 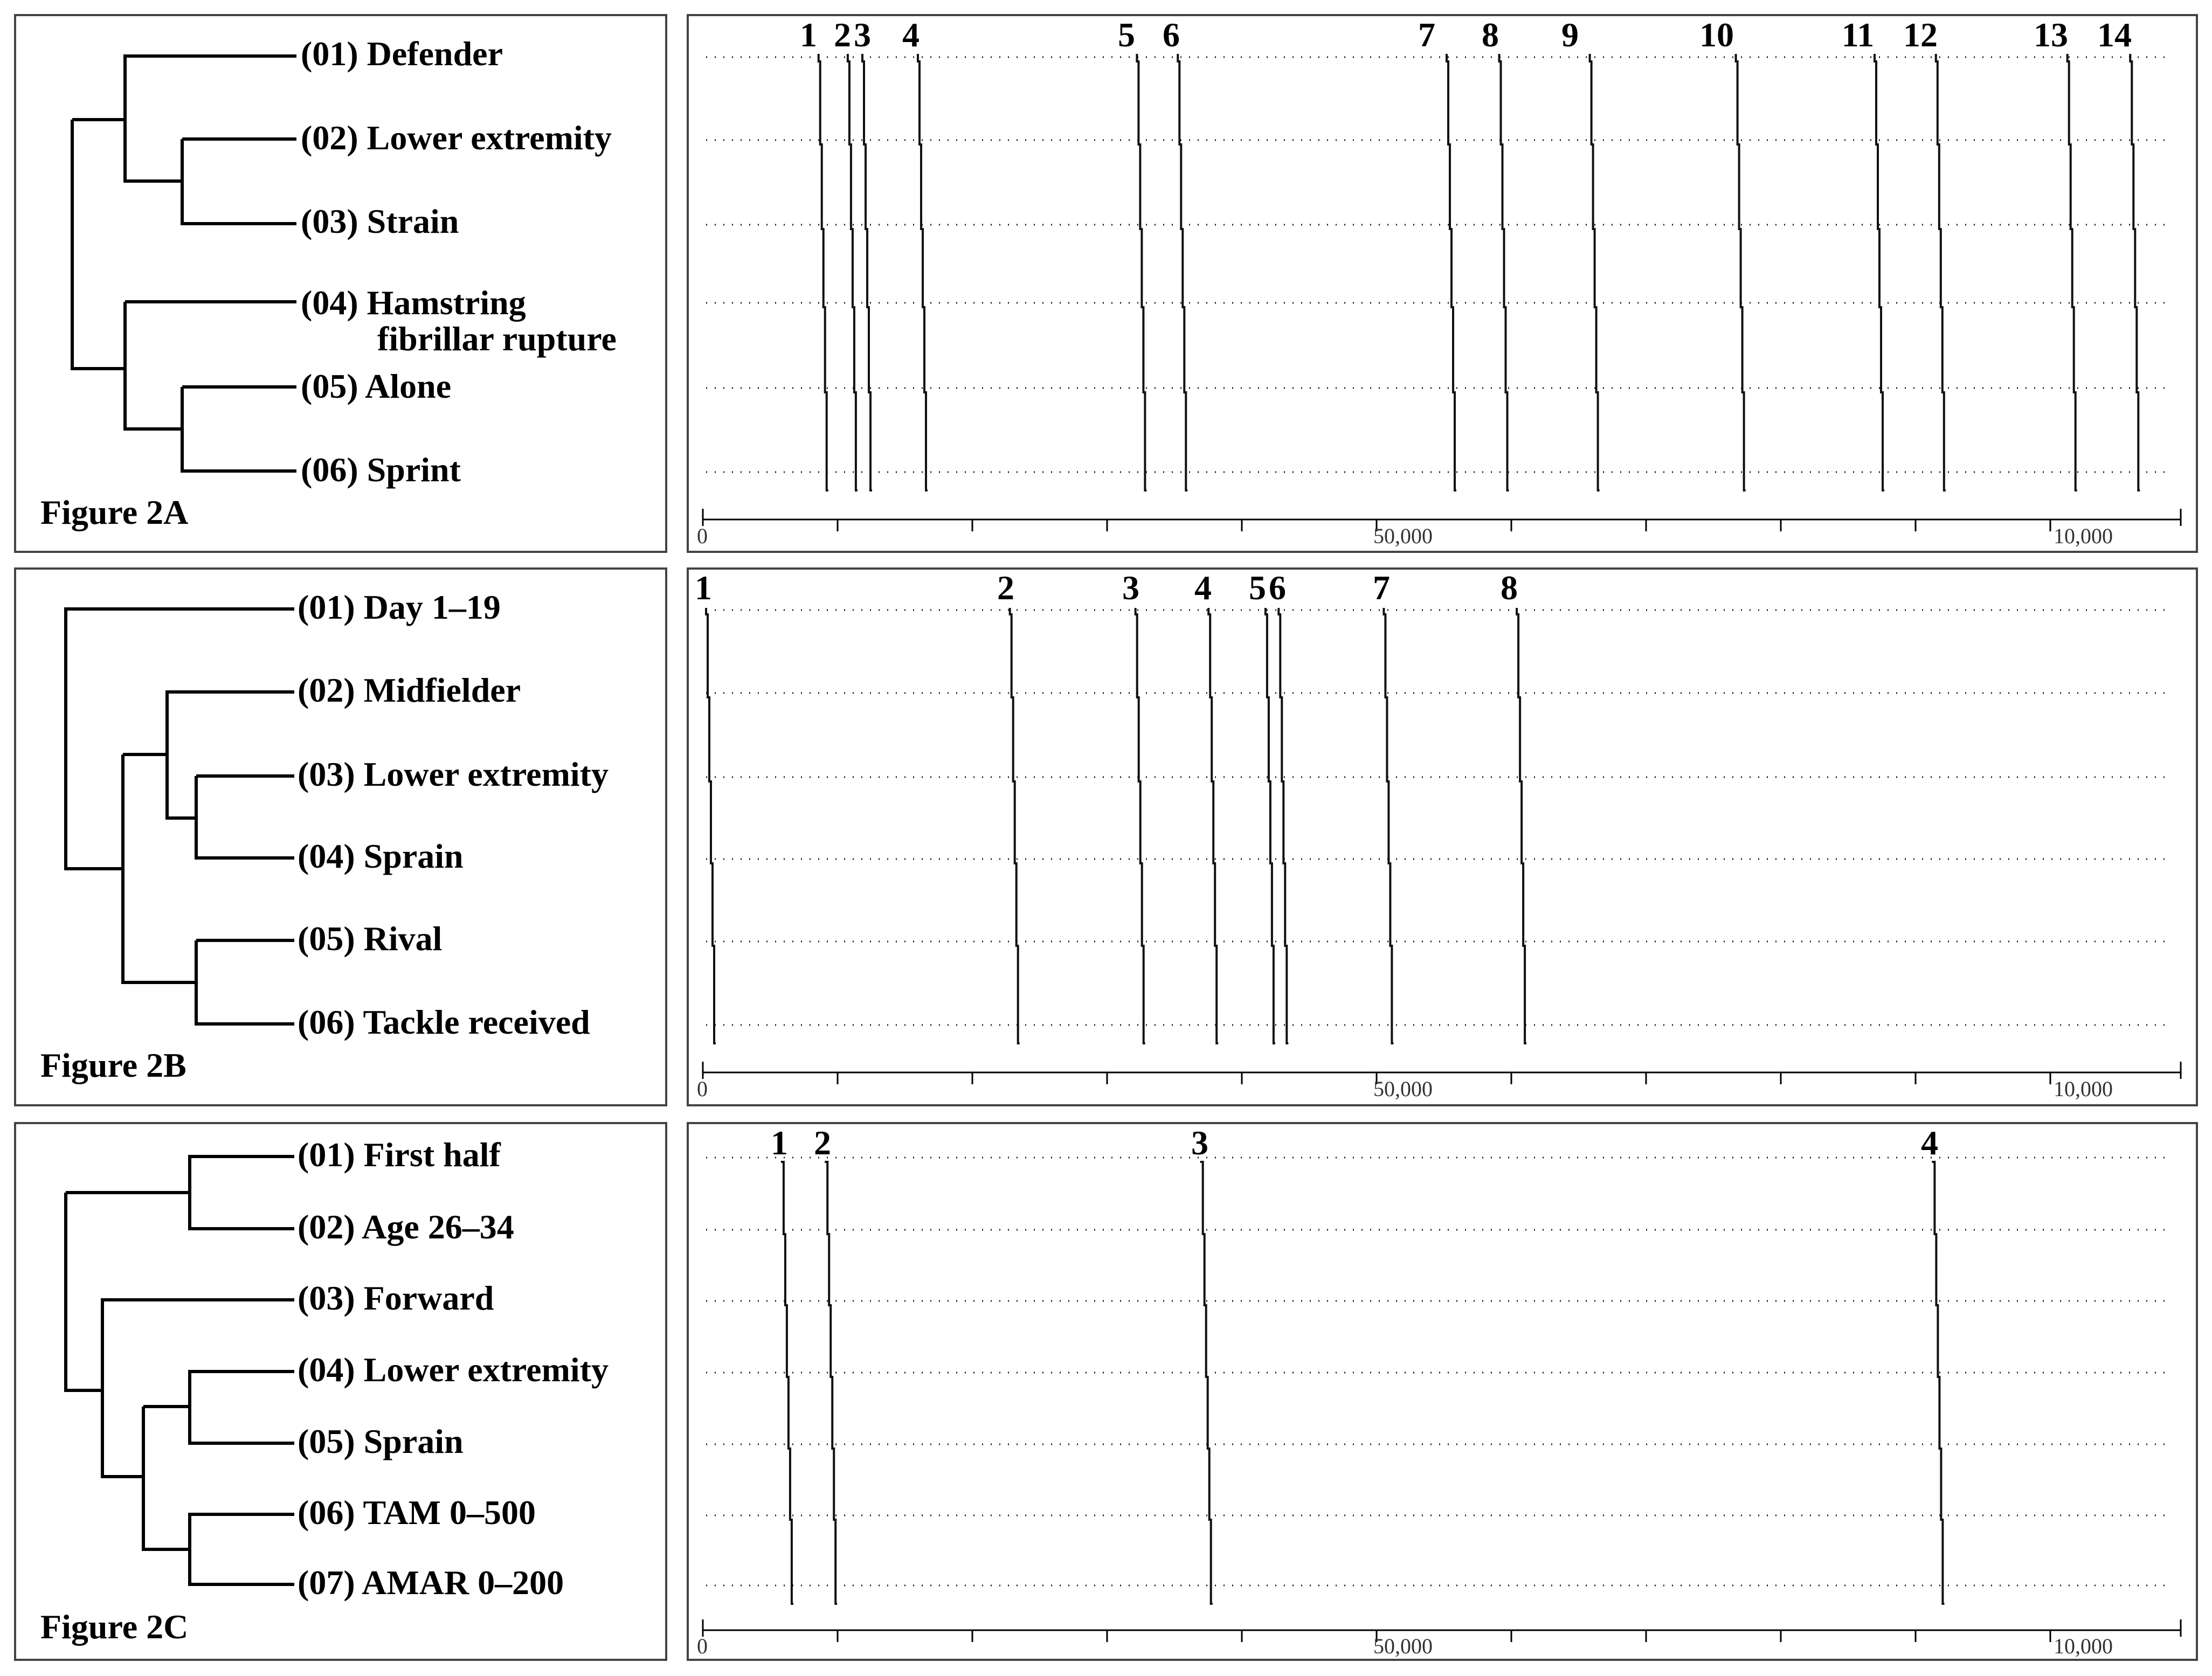 What do you see at coordinates (417, 1512) in the screenshot?
I see `dendro-label: (06) TAM 0–500` at bounding box center [417, 1512].